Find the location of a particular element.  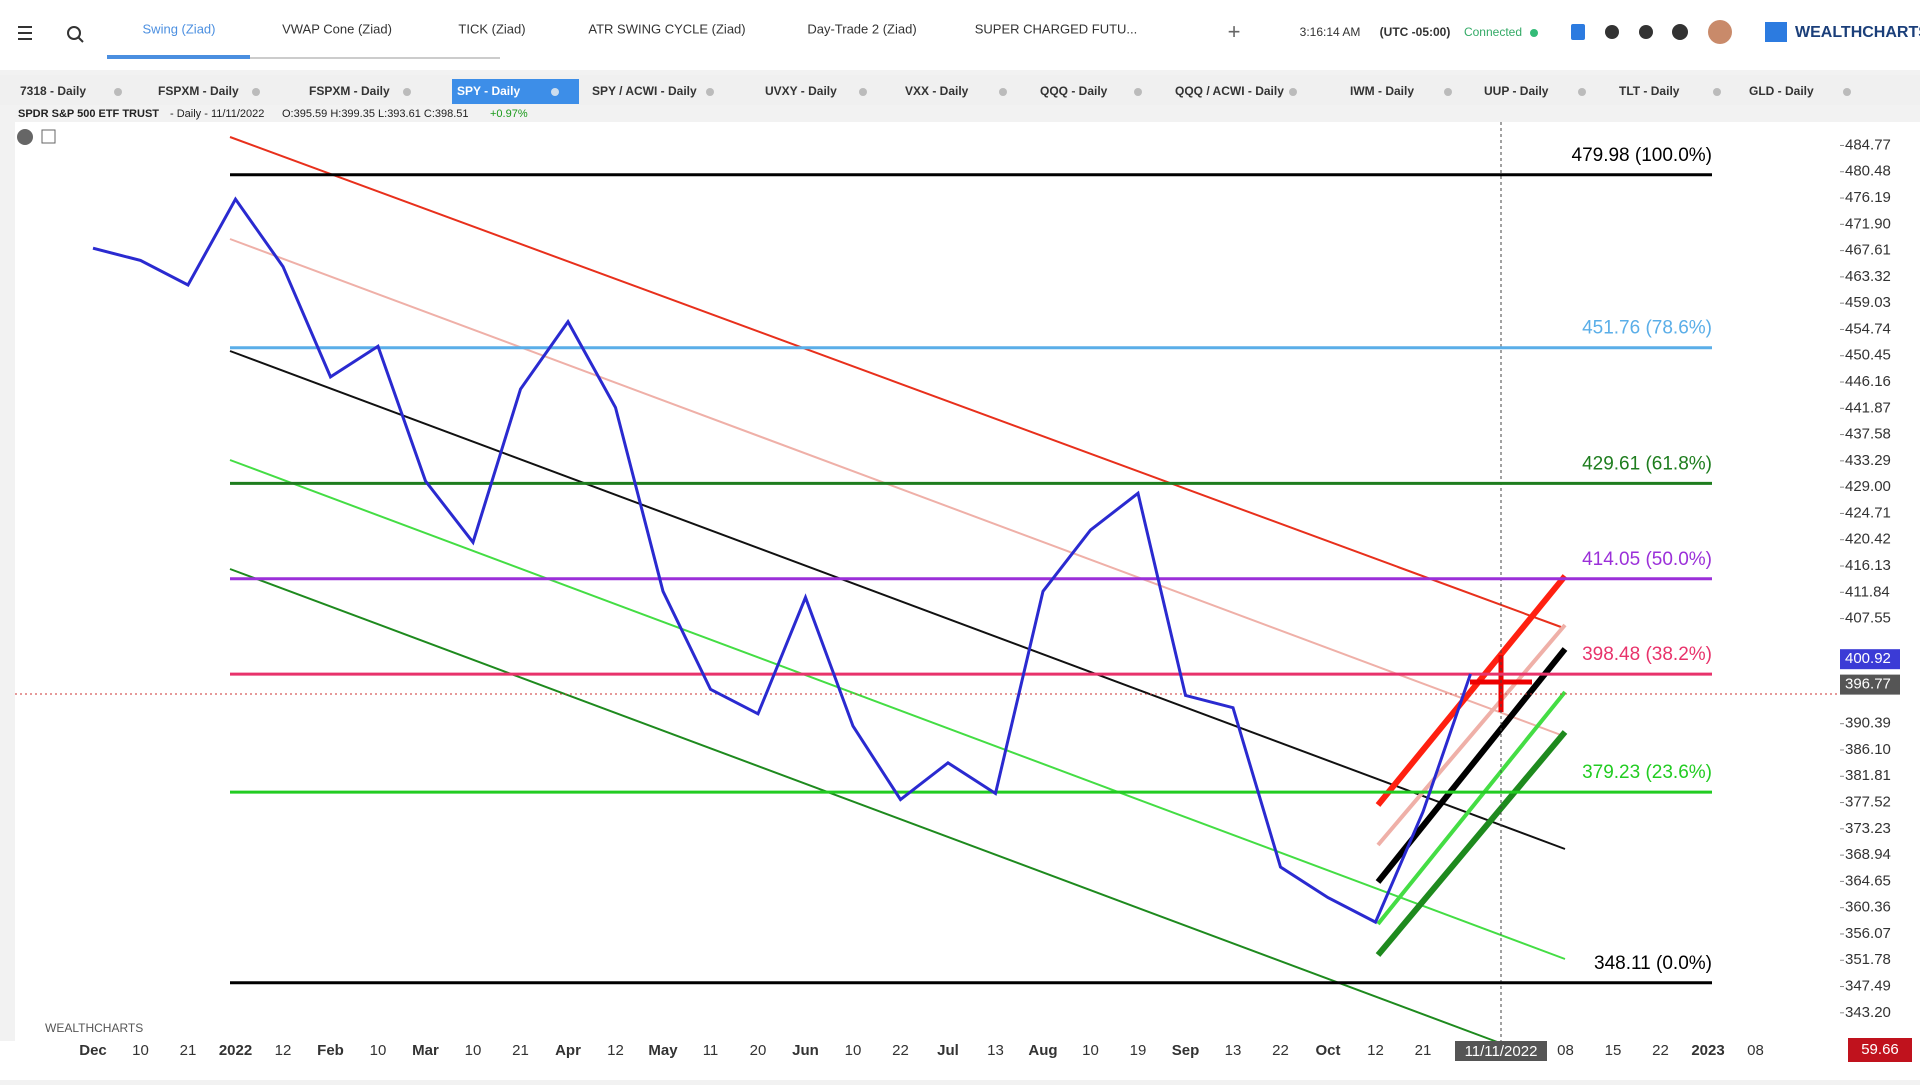

symbol-tab: QQQ - Daily is located at coordinates (1074, 91).